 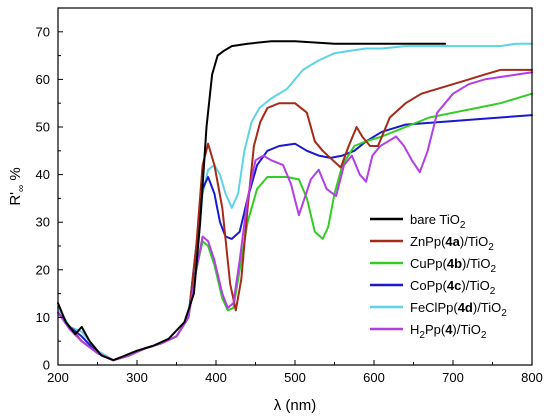 I want to click on y-tick-label: 10, so click(x=43, y=317).